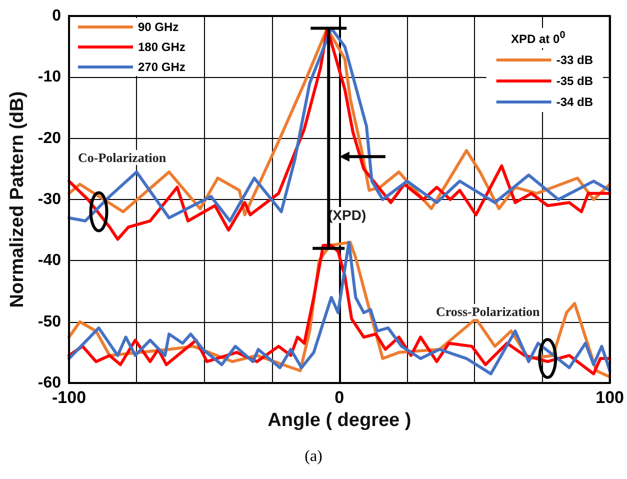 The width and height of the screenshot is (627, 479). Describe the element at coordinates (158, 27) in the screenshot. I see `legend-label: 90 GHz` at that location.